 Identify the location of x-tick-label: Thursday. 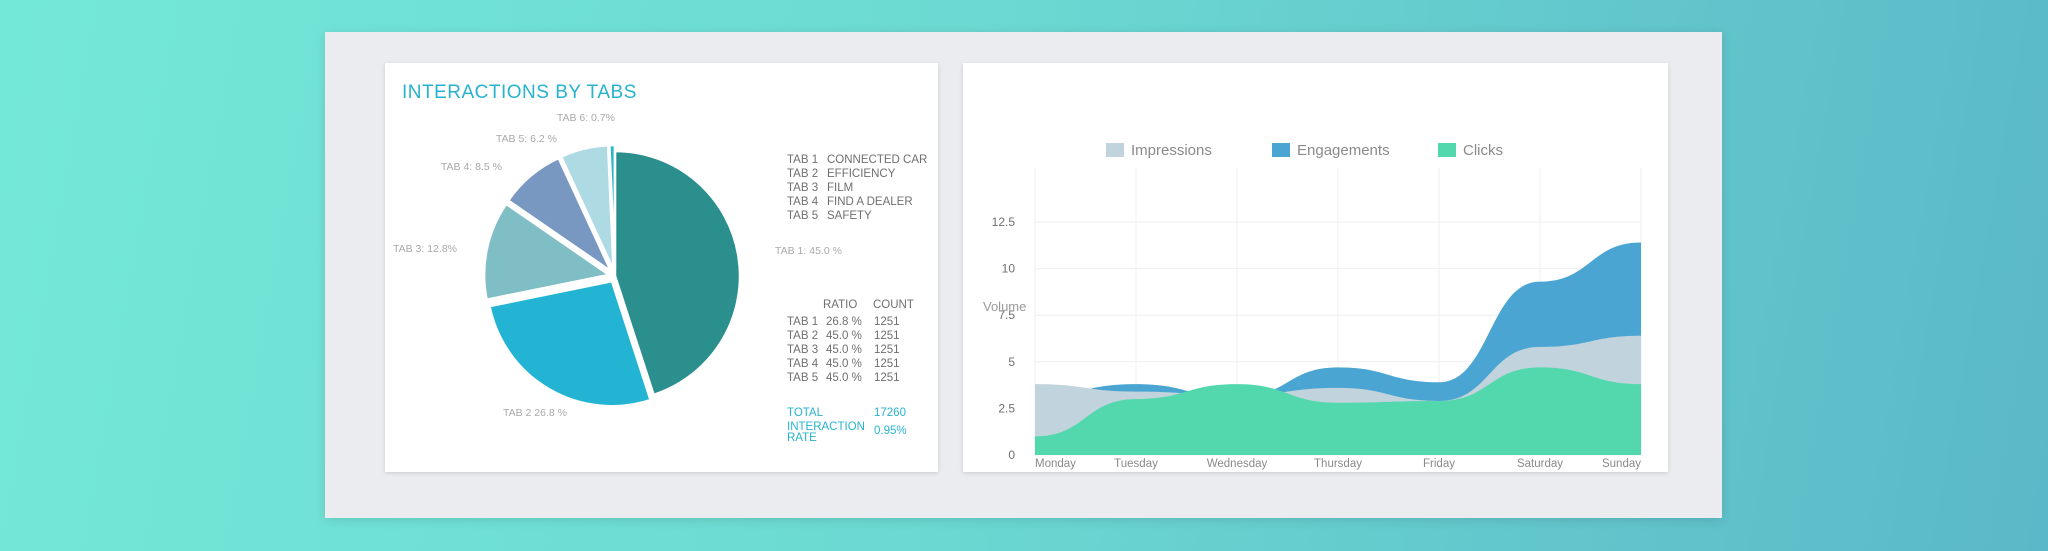
(1338, 464).